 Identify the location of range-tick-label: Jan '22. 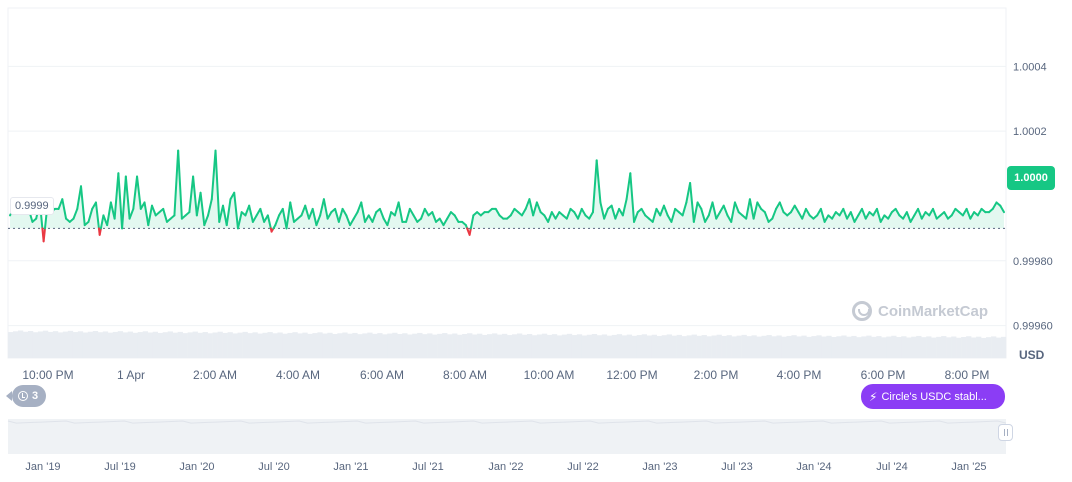
(505, 467).